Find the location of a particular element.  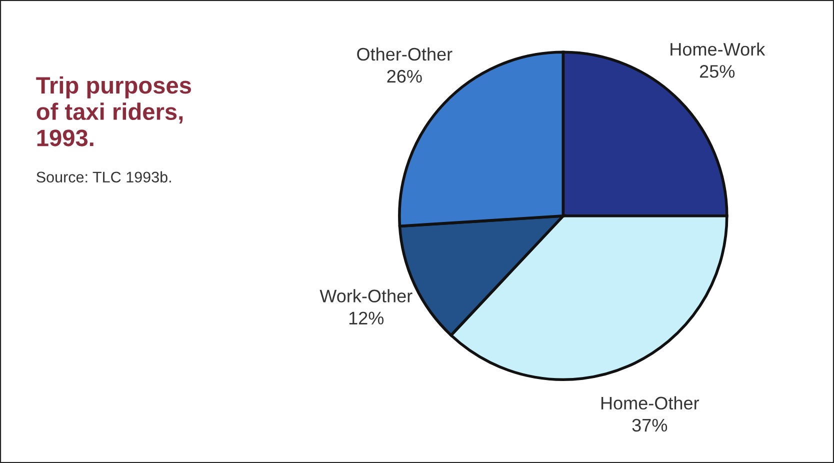

slice-label: Other-Other is located at coordinates (404, 54).